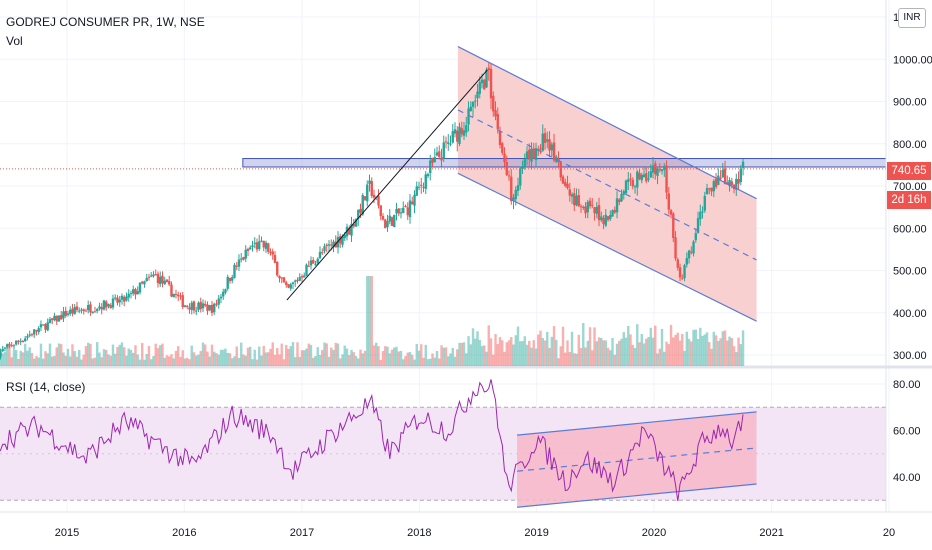  What do you see at coordinates (909, 171) in the screenshot?
I see `last-price-badge: 740.65` at bounding box center [909, 171].